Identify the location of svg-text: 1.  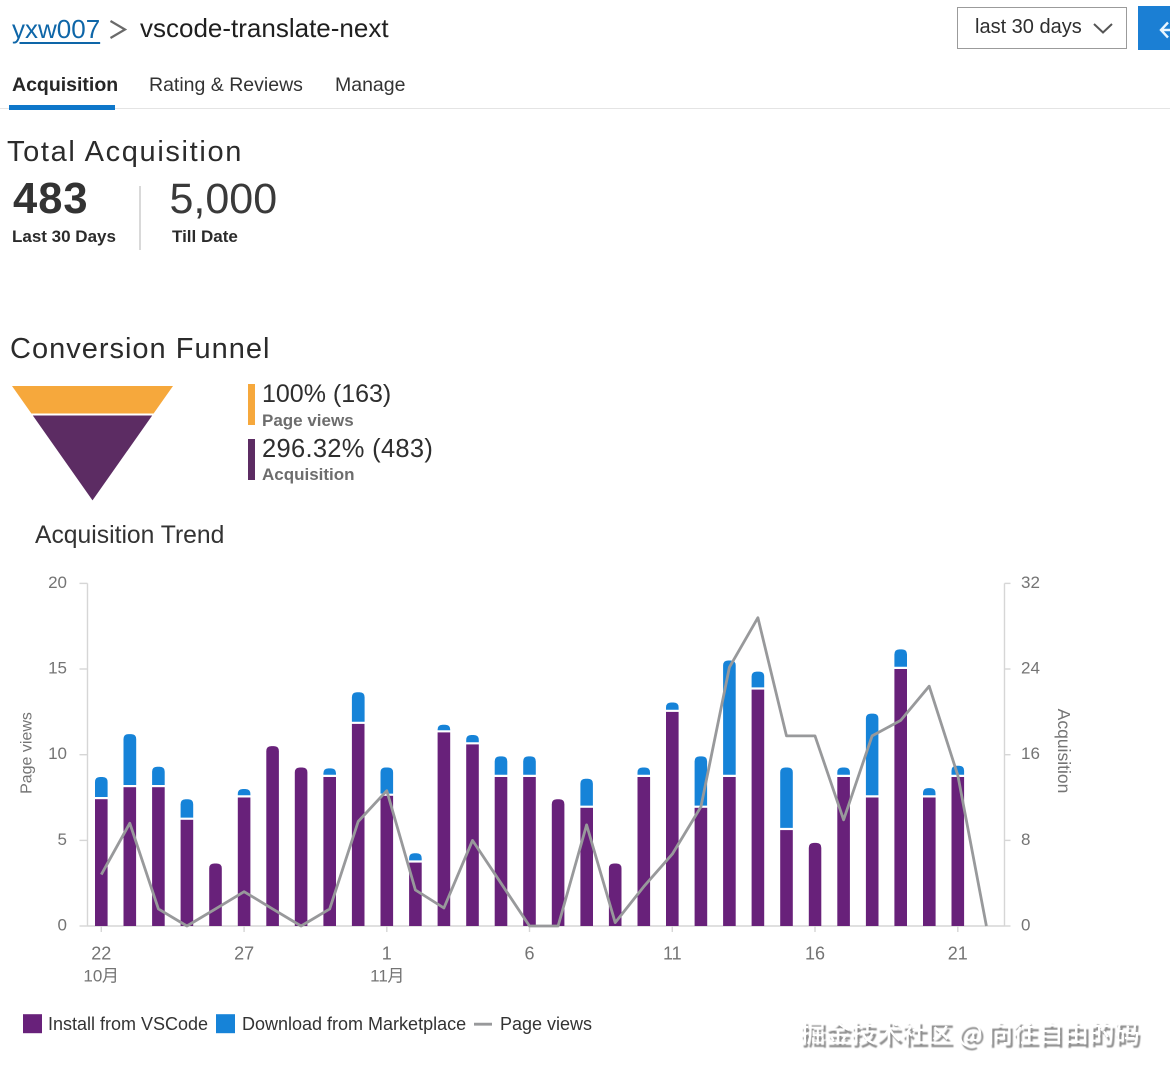
(387, 954).